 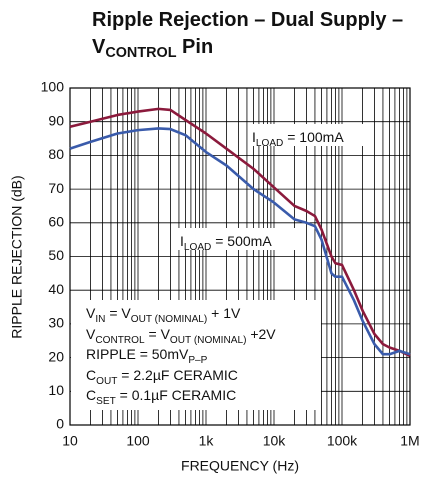 What do you see at coordinates (224, 313) in the screenshot?
I see `text-segment: + 1V` at bounding box center [224, 313].